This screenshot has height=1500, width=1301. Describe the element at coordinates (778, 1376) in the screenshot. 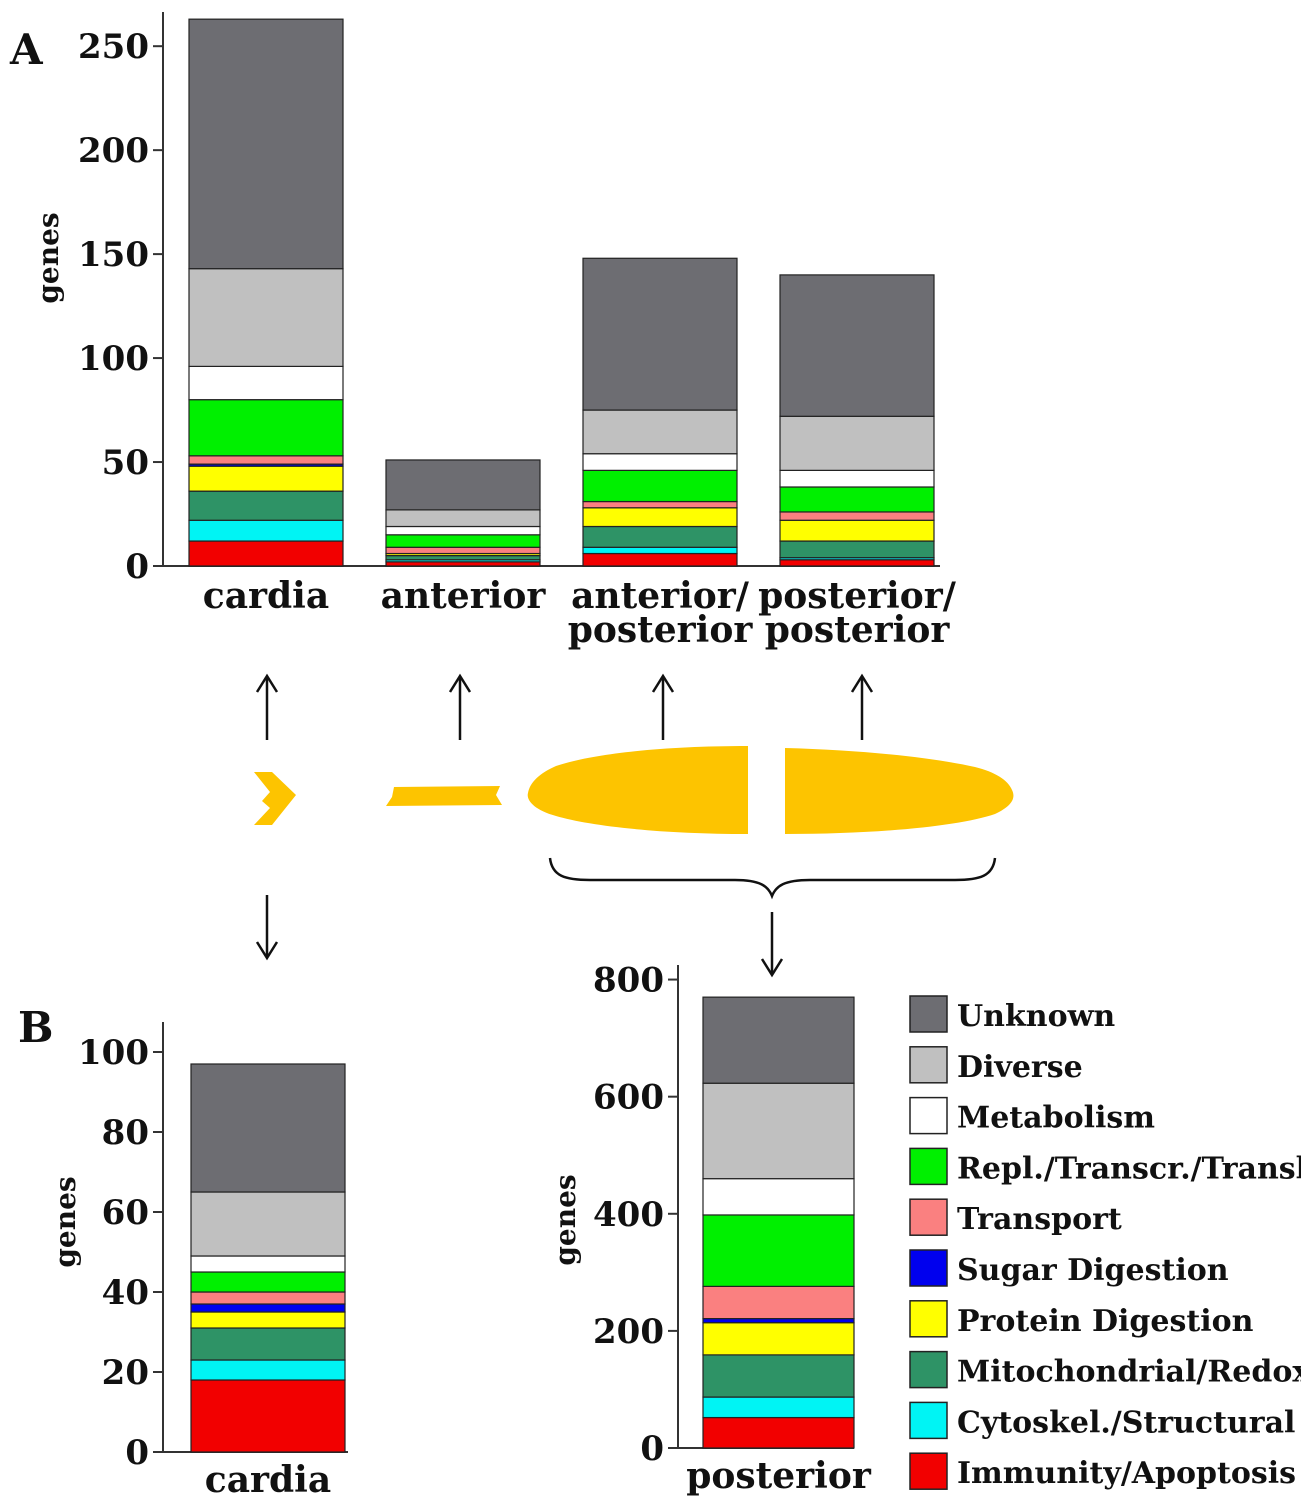

I see `chart-3-bar-mitochondrial-redox` at that location.